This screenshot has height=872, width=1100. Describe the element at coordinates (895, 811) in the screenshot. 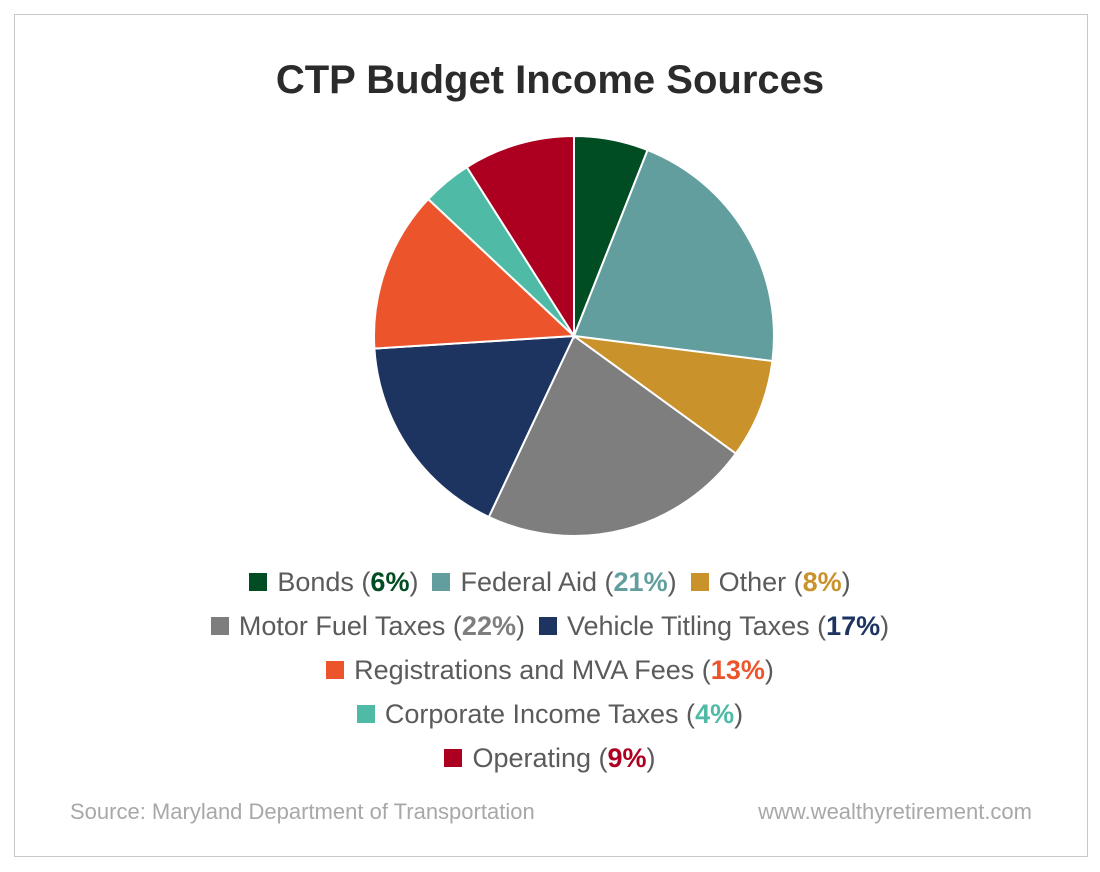

I see `website-url: www.wealthyretirement.com` at that location.